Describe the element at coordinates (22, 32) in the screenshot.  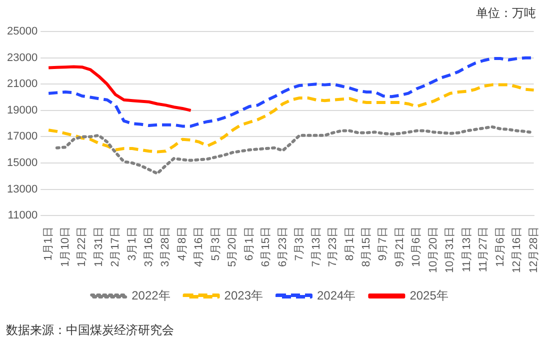
I see `y-tick-label: 25000` at that location.